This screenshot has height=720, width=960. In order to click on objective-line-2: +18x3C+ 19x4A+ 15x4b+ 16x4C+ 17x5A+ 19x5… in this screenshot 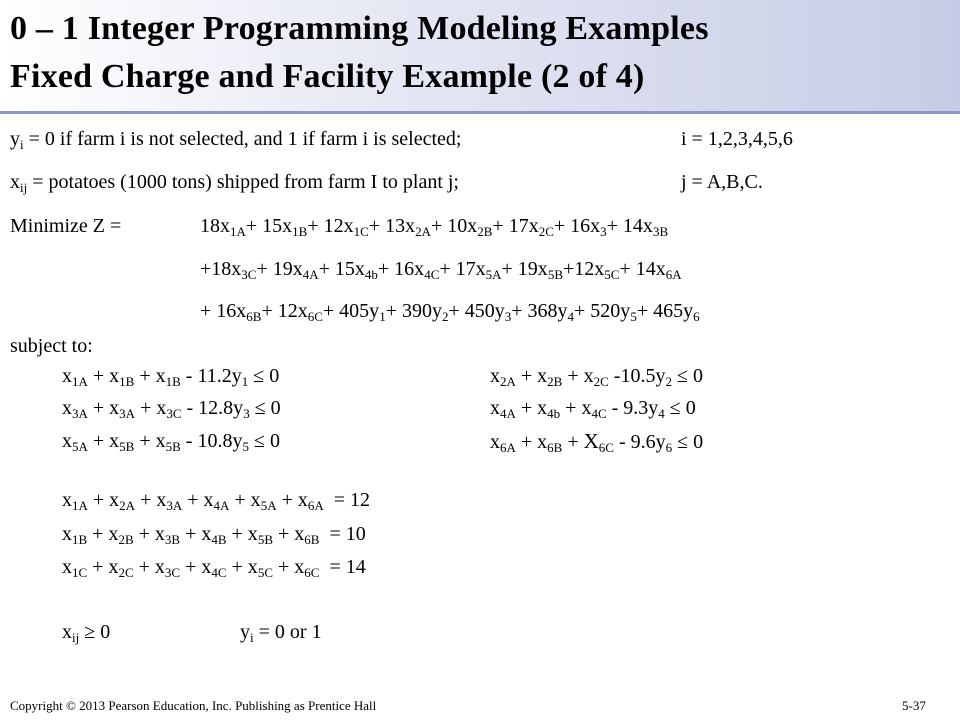, I will do `click(441, 270)`.